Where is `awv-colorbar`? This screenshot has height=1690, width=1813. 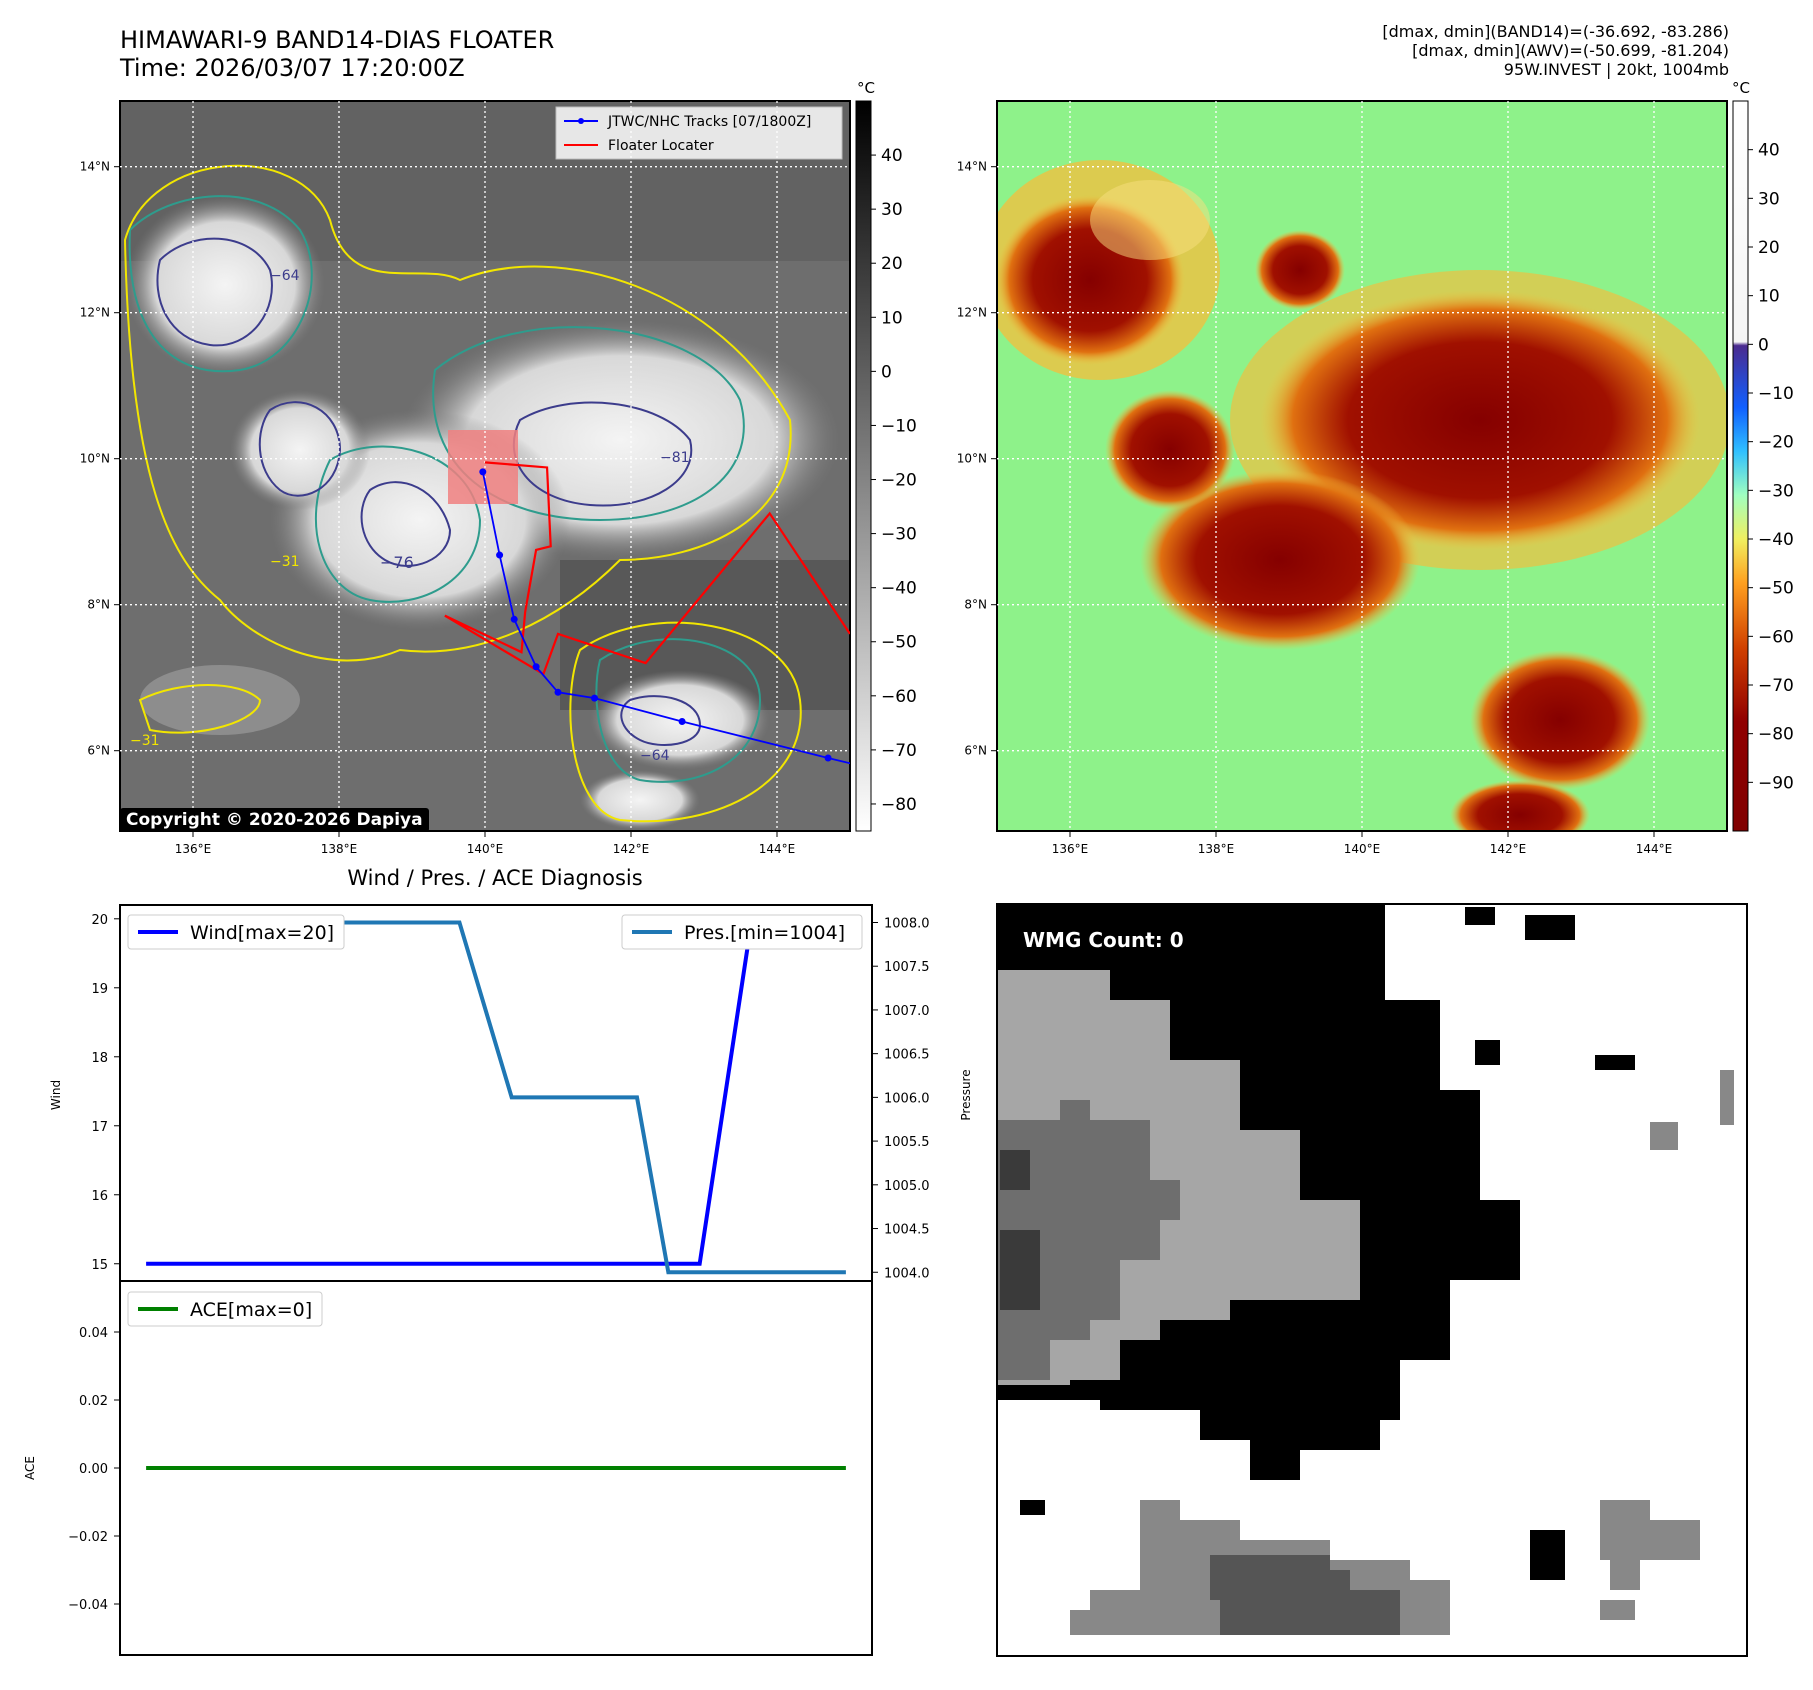 awv-colorbar is located at coordinates (1740, 466).